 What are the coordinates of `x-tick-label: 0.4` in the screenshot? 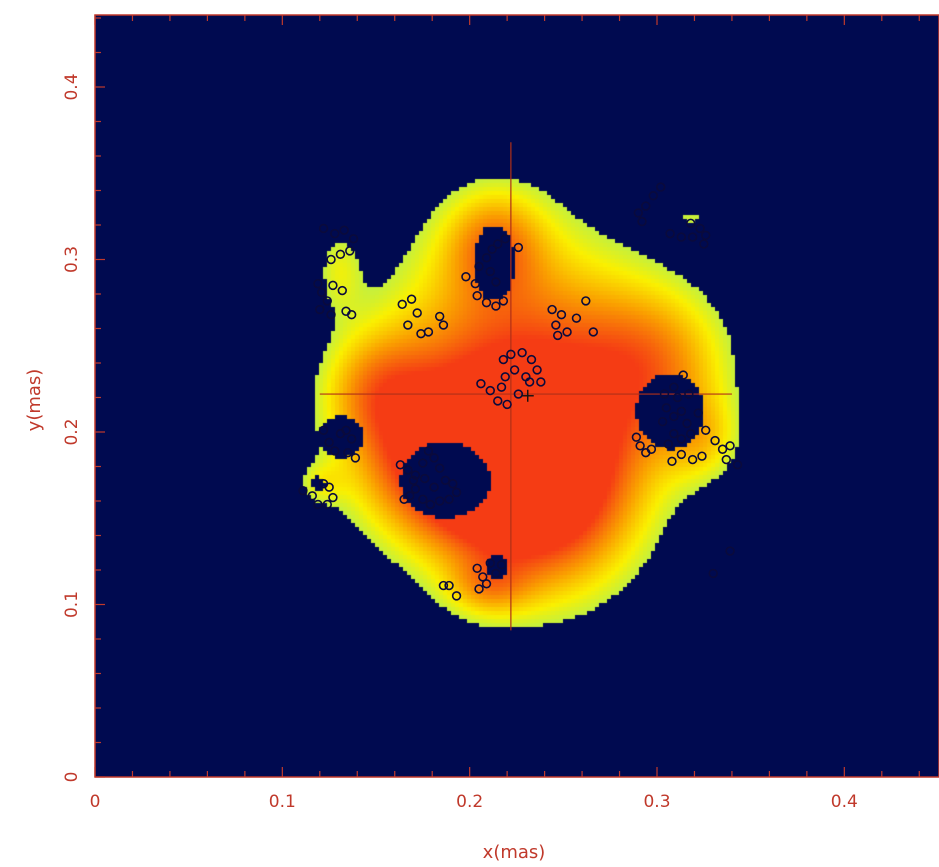 It's located at (844, 802).